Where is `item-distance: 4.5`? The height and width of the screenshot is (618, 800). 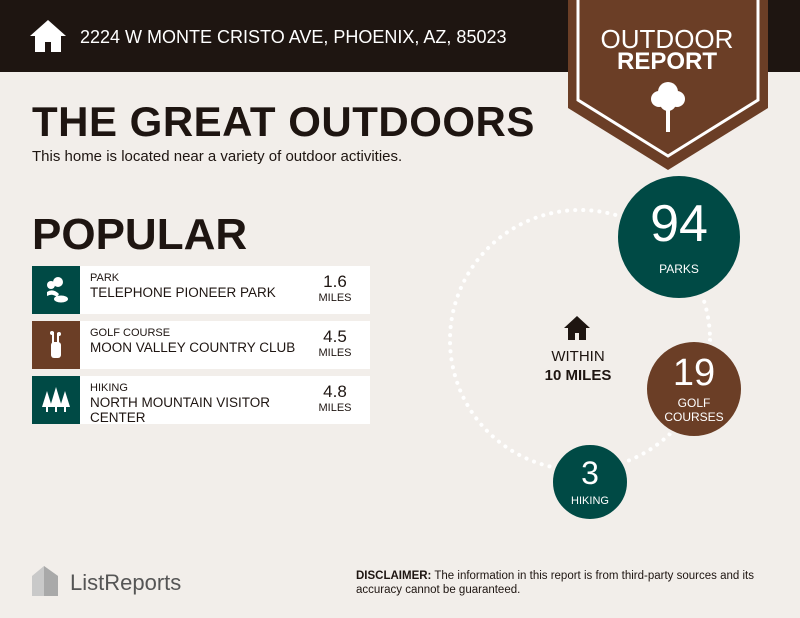 item-distance: 4.5 is located at coordinates (335, 336).